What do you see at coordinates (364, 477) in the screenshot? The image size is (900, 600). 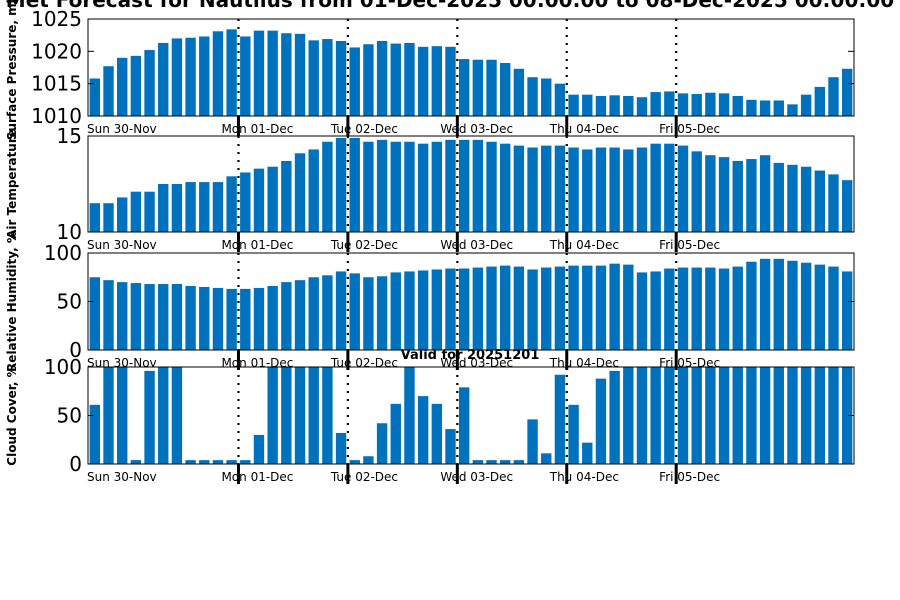 I see `cloud-cover-xtick-label-2: Tue 02-Dec` at bounding box center [364, 477].